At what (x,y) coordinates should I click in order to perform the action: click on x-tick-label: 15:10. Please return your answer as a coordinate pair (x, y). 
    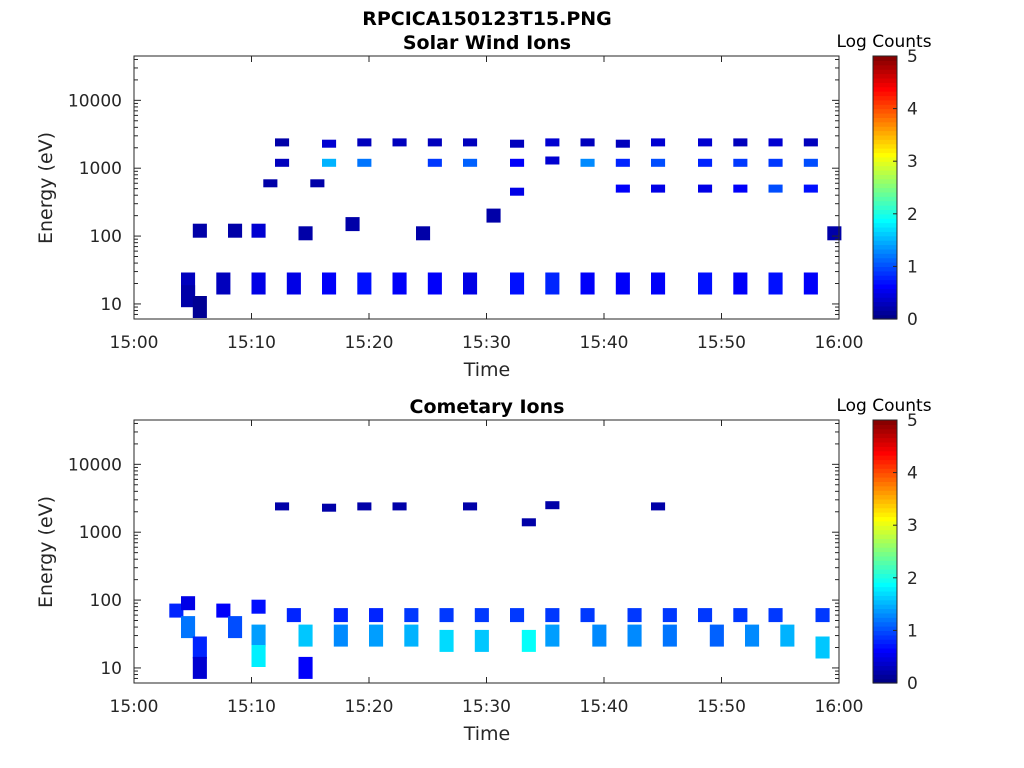
    Looking at the image, I should click on (251, 707).